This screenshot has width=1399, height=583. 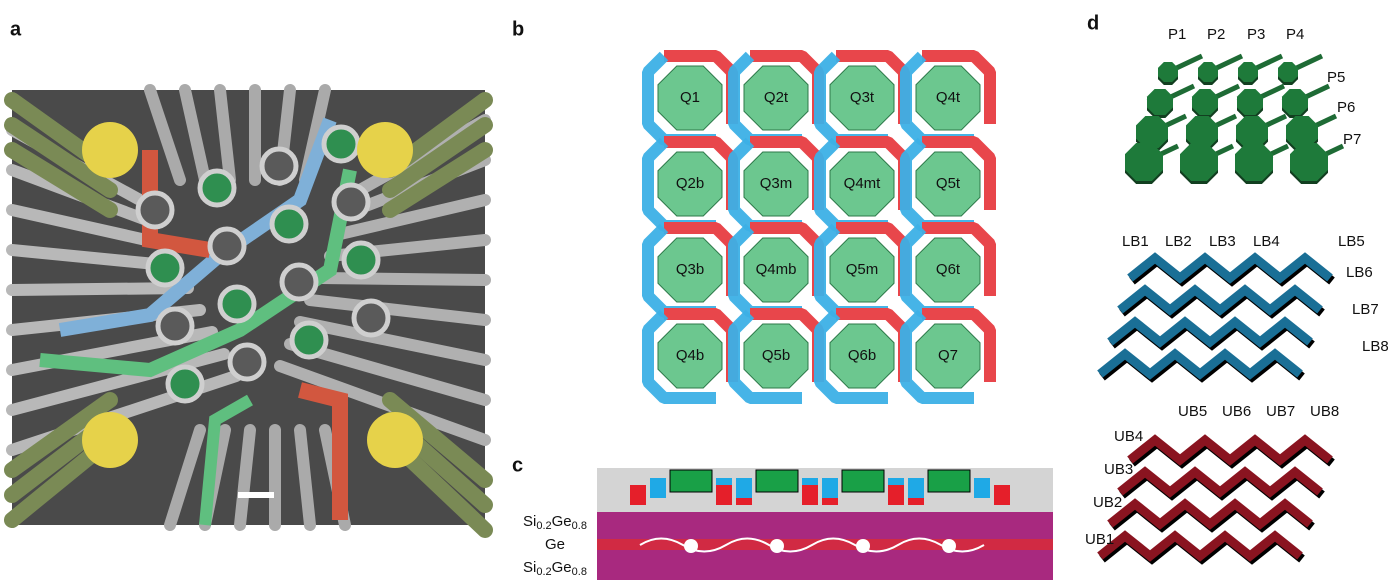 What do you see at coordinates (1230, 268) in the screenshot?
I see `lower-barrier` at bounding box center [1230, 268].